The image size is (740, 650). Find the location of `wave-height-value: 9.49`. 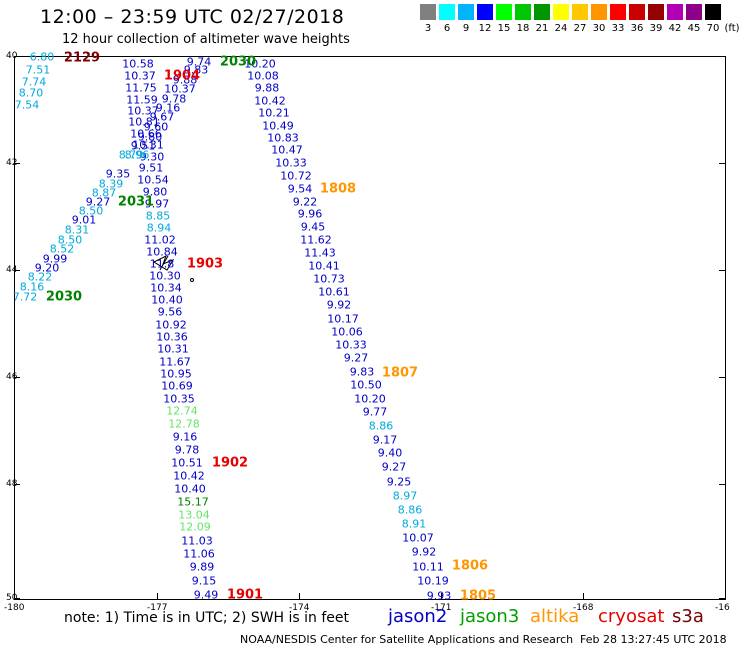

wave-height-value: 9.49 is located at coordinates (206, 595).